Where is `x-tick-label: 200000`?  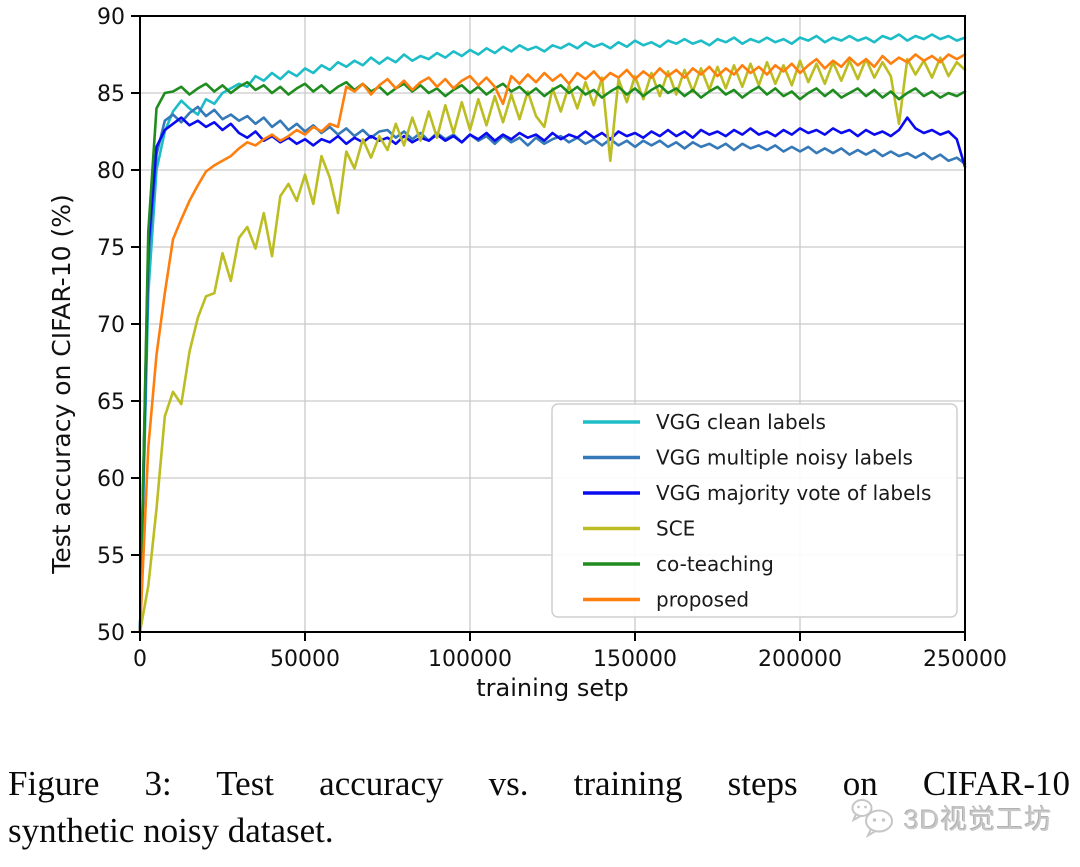
x-tick-label: 200000 is located at coordinates (800, 659).